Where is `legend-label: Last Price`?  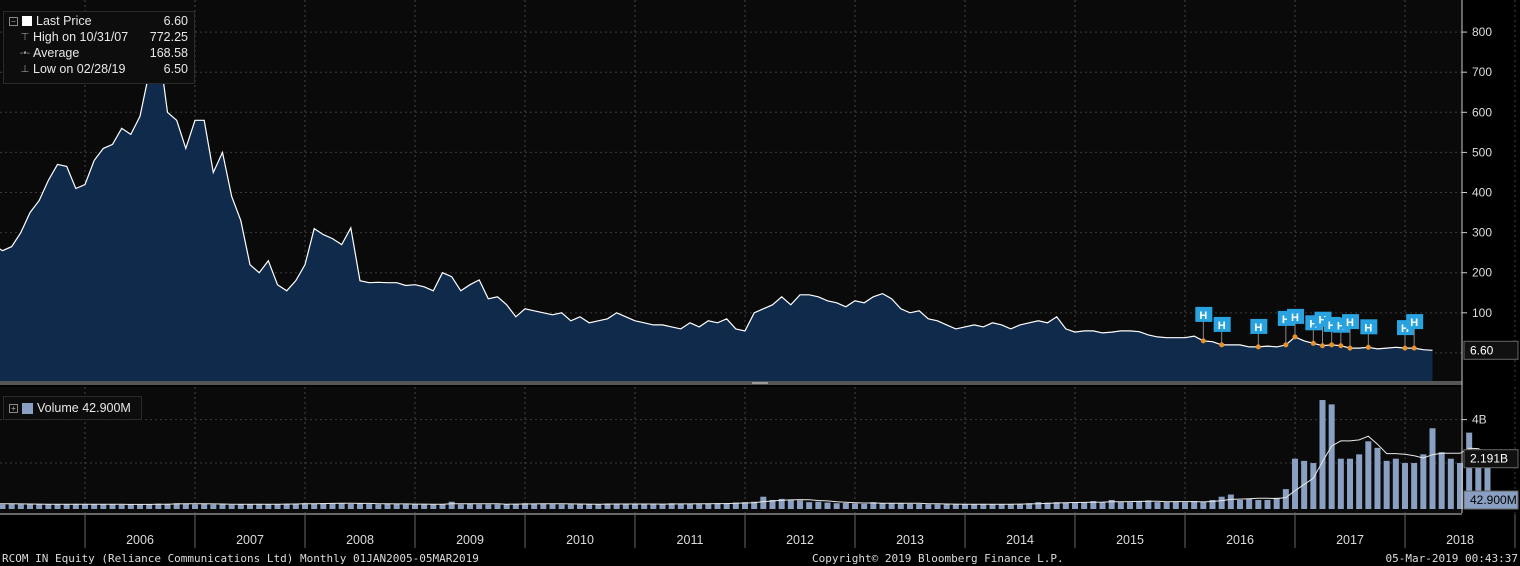
legend-label: Last Price is located at coordinates (64, 21).